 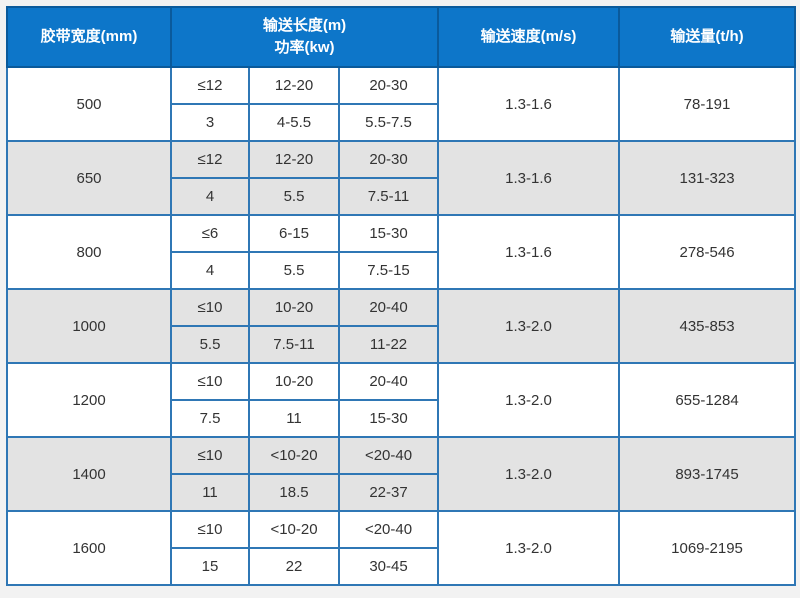 What do you see at coordinates (294, 344) in the screenshot?
I see `power-cell-2: 7.5-11` at bounding box center [294, 344].